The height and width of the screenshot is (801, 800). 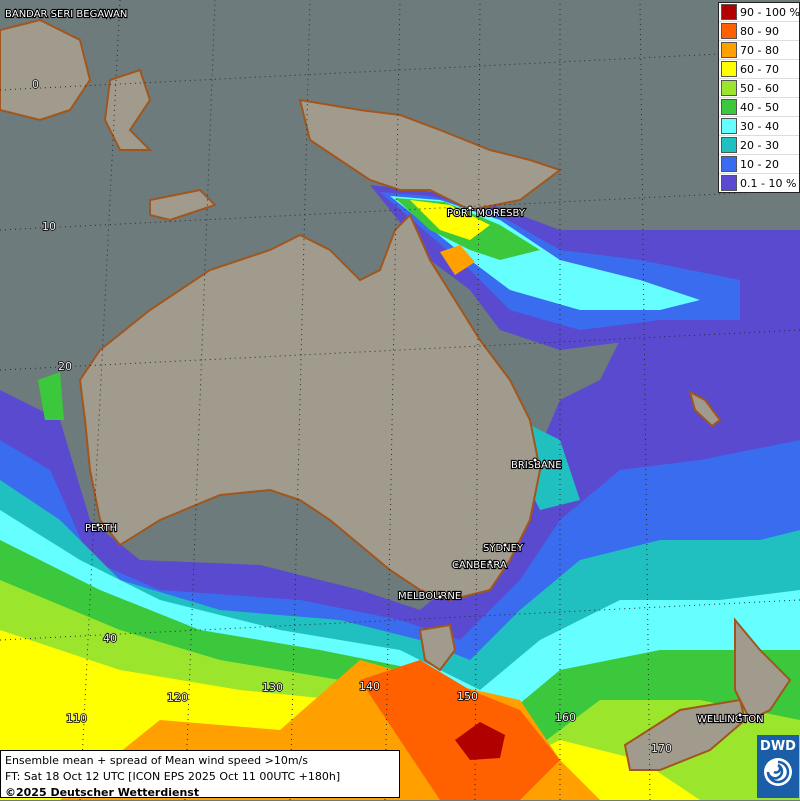 What do you see at coordinates (110, 638) in the screenshot?
I see `lat-label-40: 40` at bounding box center [110, 638].